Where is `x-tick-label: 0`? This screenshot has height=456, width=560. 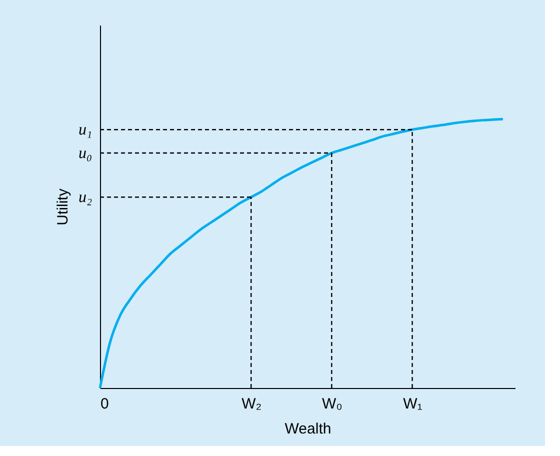
x-tick-label: 0 is located at coordinates (104, 404).